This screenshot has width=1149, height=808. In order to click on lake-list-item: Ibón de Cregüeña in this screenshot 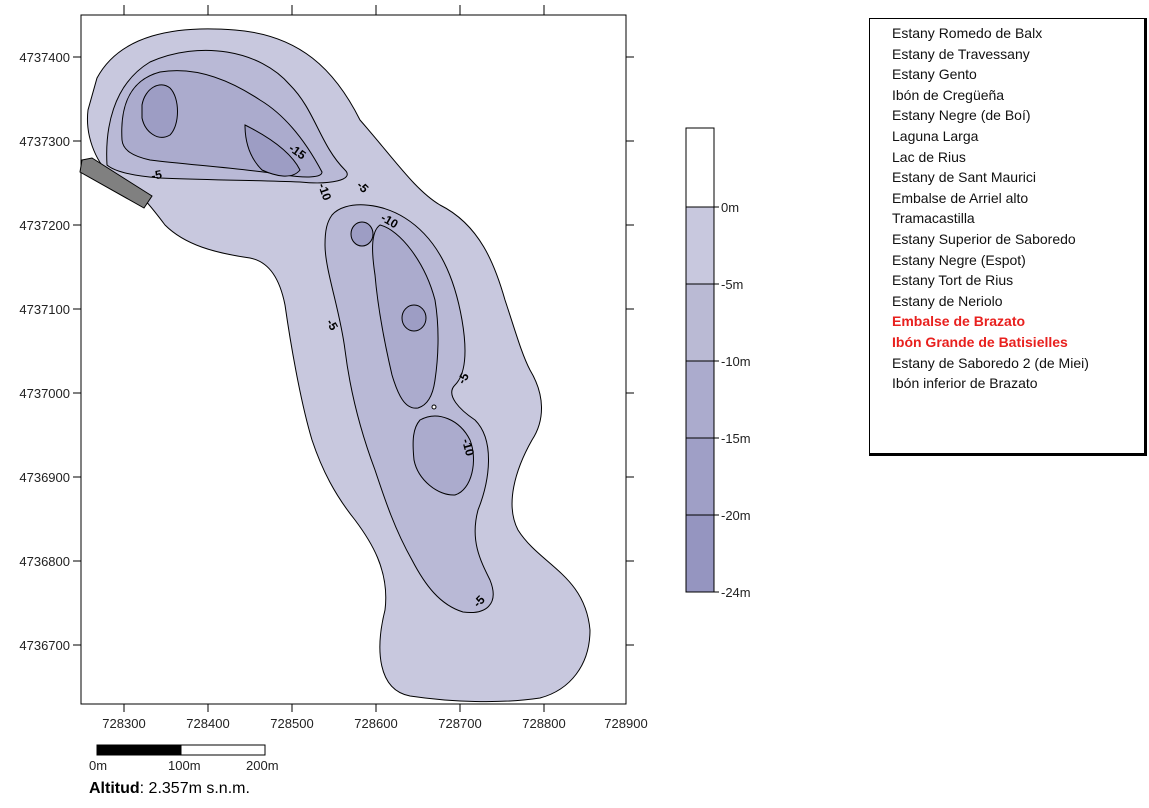, I will do `click(948, 94)`.